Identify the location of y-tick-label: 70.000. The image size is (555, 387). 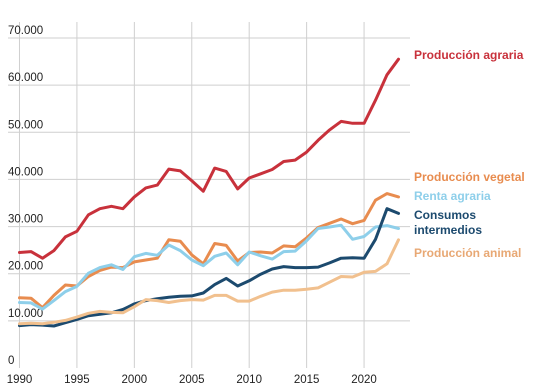
(25, 31).